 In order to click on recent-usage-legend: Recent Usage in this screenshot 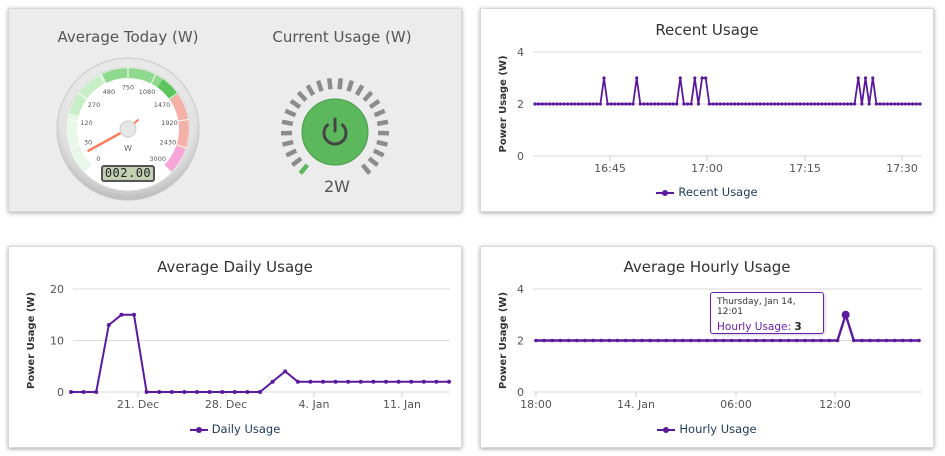, I will do `click(707, 192)`.